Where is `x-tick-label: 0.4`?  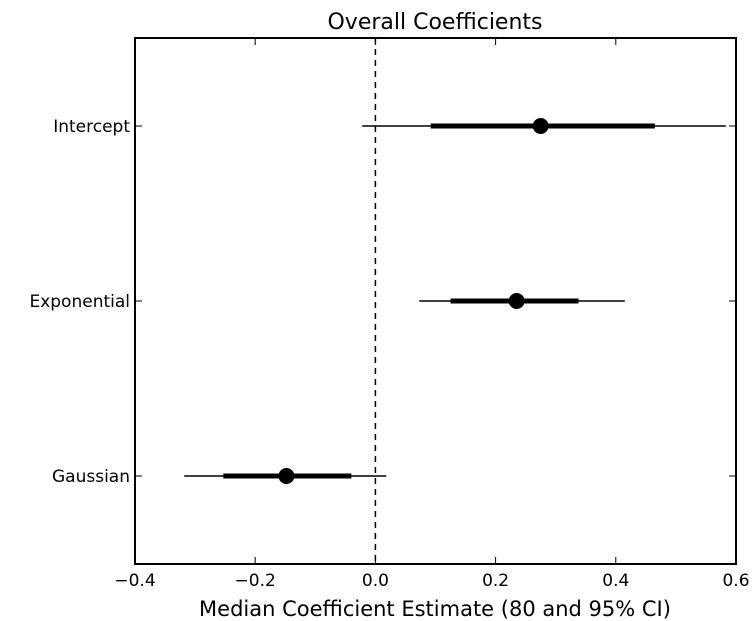 x-tick-label: 0.4 is located at coordinates (615, 581).